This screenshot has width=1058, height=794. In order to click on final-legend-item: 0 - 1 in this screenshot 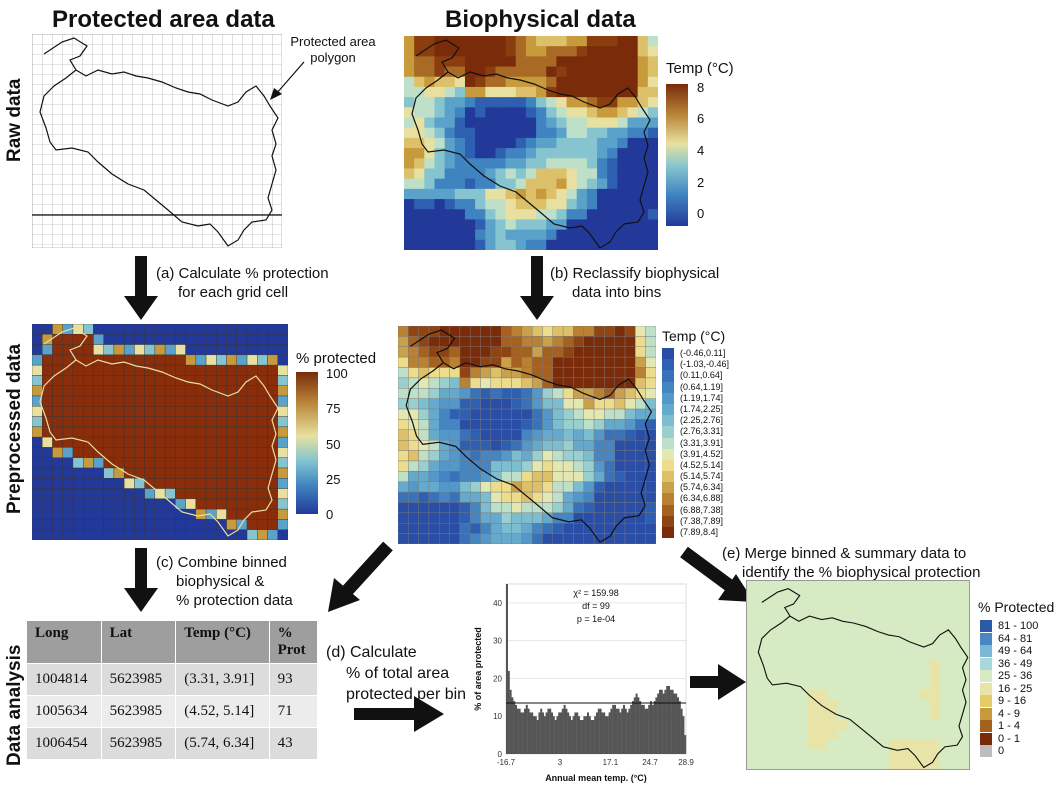, I will do `click(1009, 739)`.